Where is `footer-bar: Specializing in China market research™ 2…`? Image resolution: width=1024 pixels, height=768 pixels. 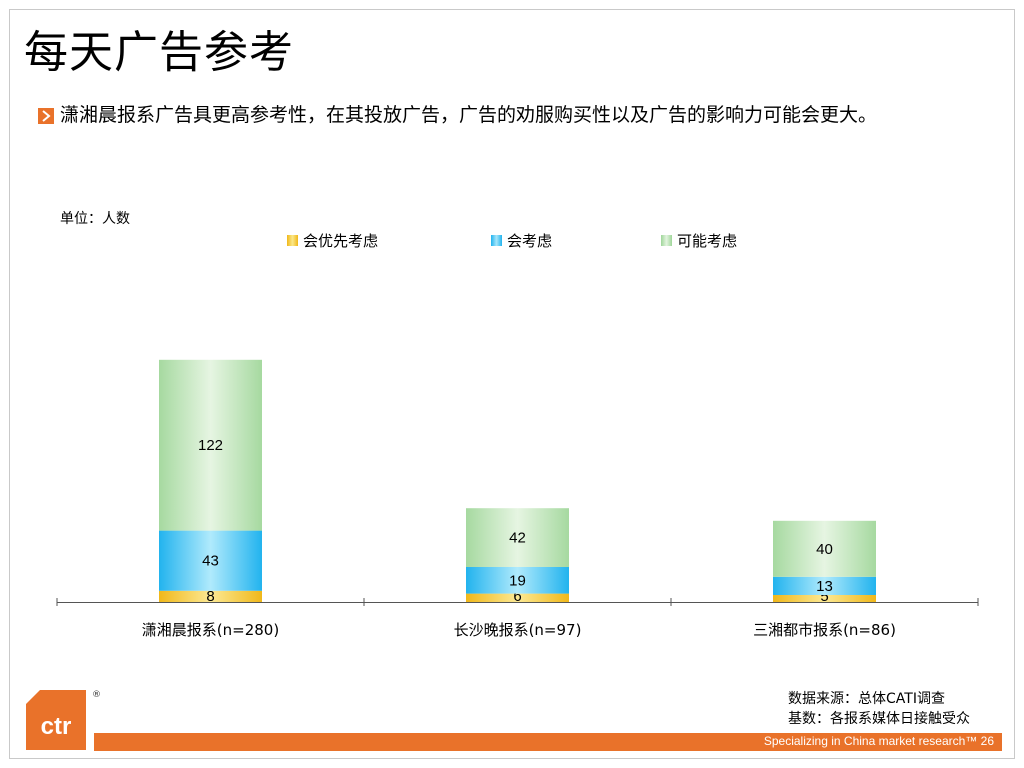
footer-bar: Specializing in China market research™ 2… is located at coordinates (548, 742).